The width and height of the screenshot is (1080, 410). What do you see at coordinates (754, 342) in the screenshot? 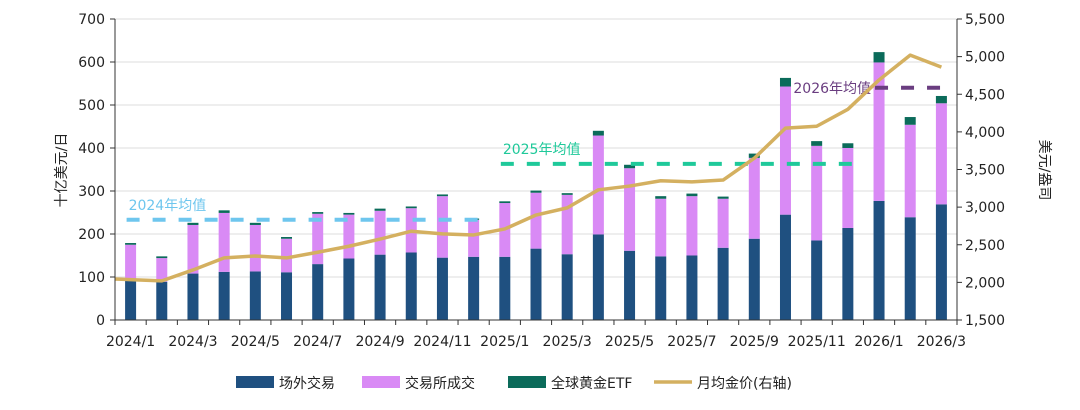
I see `x-tick-label: 2025/9` at bounding box center [754, 342].